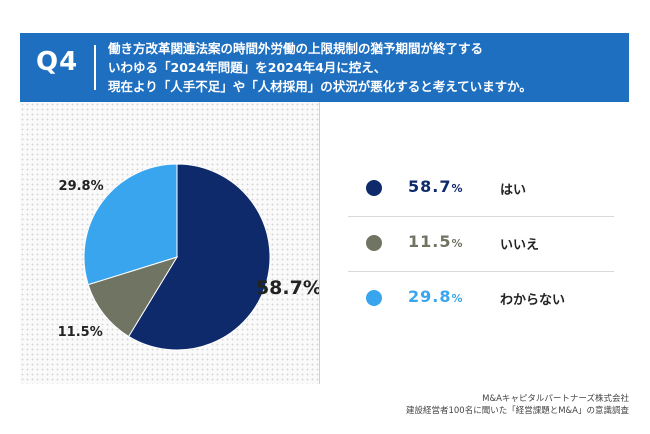 Image resolution: width=650 pixels, height=434 pixels. Describe the element at coordinates (436, 241) in the screenshot. I see `legend-percent-no: 11.5%` at that location.